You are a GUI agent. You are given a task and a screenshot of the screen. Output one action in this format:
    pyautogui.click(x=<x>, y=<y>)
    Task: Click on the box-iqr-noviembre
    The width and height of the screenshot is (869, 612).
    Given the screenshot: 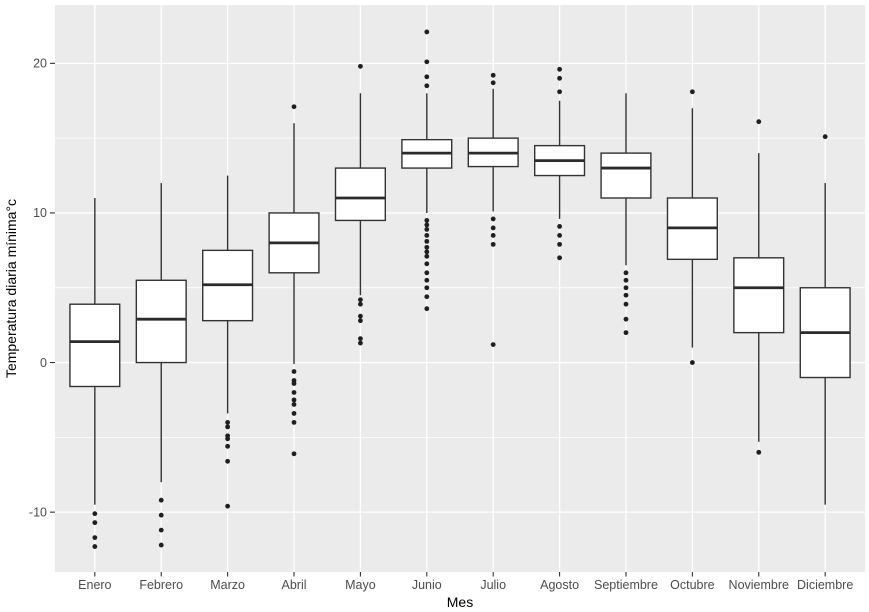 What is the action you would take?
    pyautogui.click(x=759, y=295)
    